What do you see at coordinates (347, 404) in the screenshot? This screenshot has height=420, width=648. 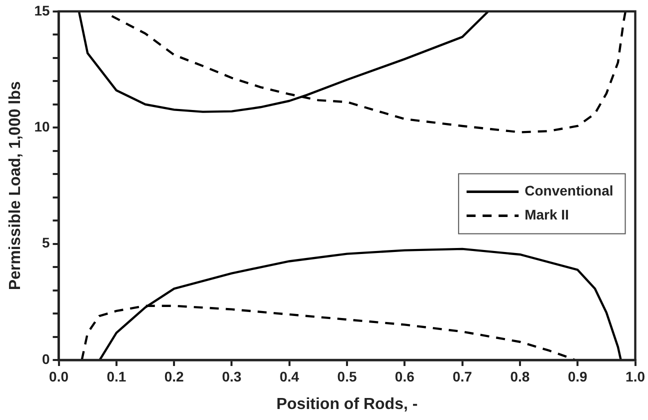 I see `x-axis-title: Position of Rods, -` at bounding box center [347, 404].